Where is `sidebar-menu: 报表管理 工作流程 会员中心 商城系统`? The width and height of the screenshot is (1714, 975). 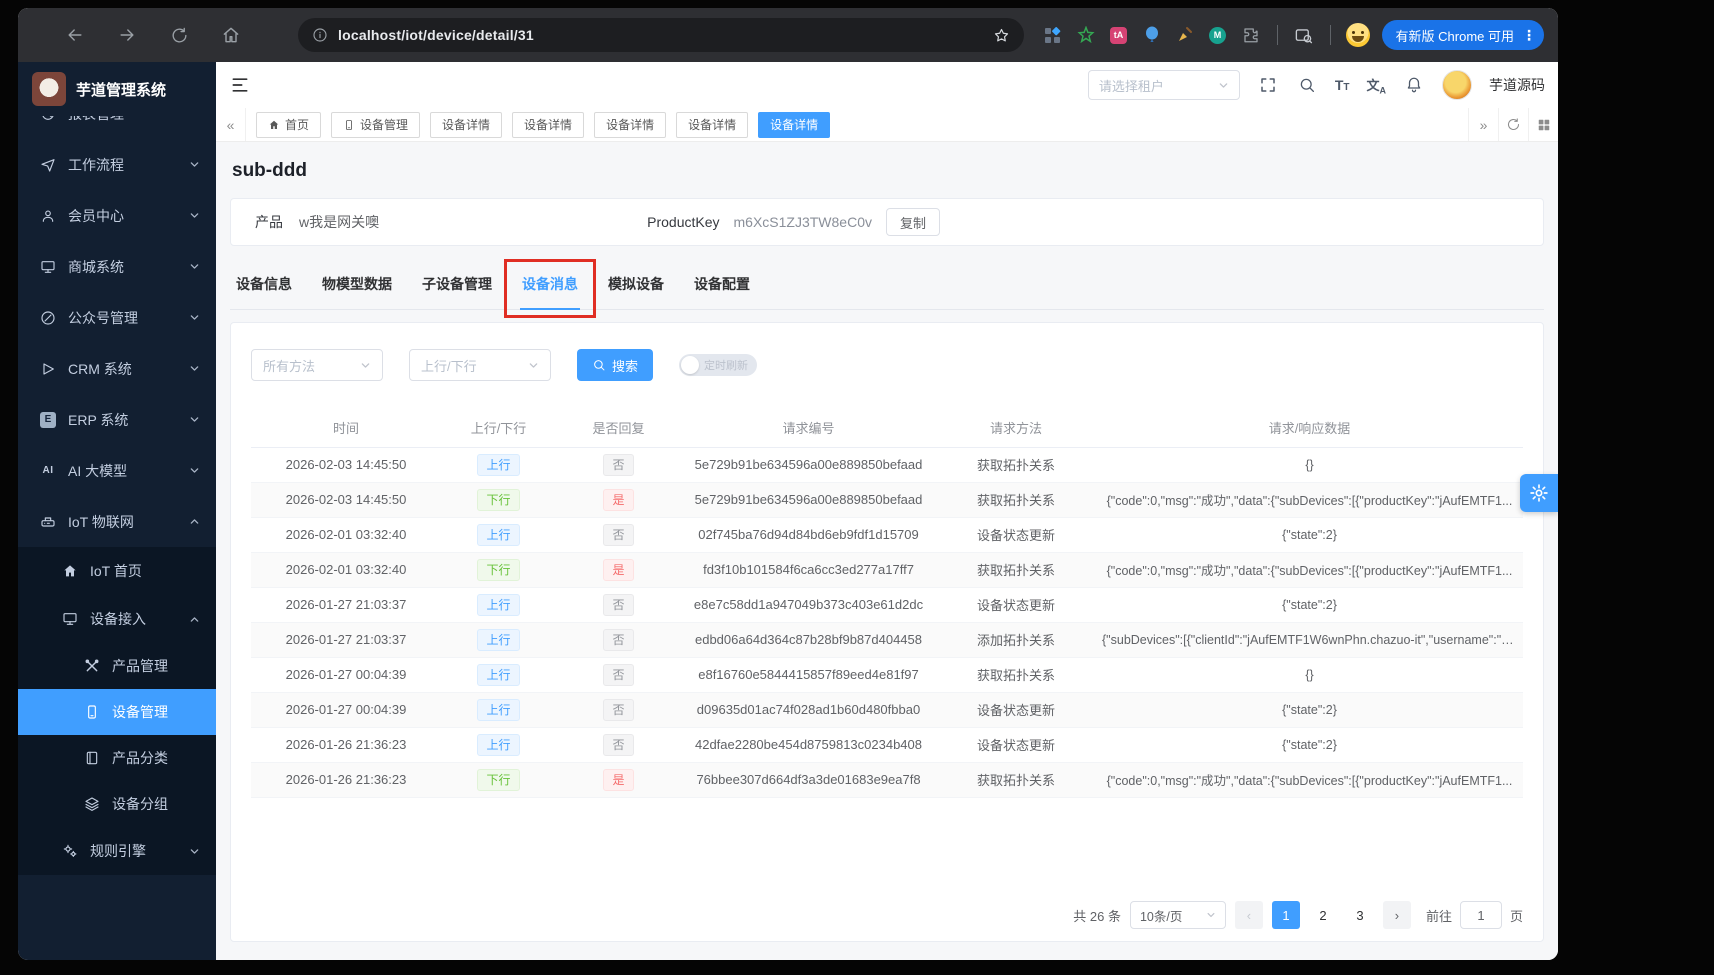 sidebar-menu: 报表管理 工作流程 会员中心 商城系统 is located at coordinates (117, 538).